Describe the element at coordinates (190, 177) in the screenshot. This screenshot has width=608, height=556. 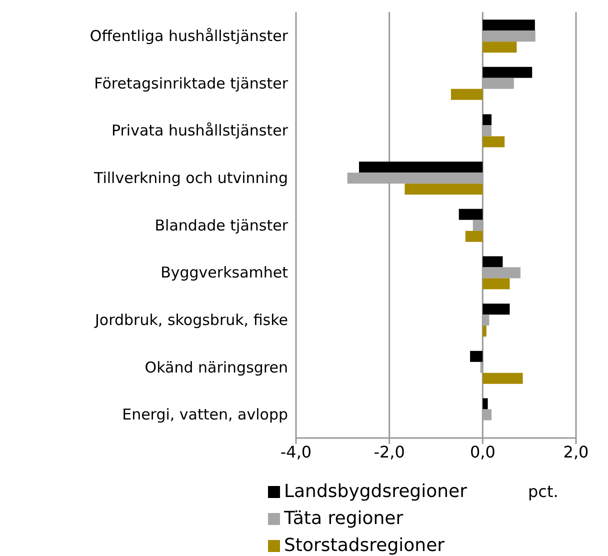
I see `y-tick-label: Tillverkning och utvinning` at that location.